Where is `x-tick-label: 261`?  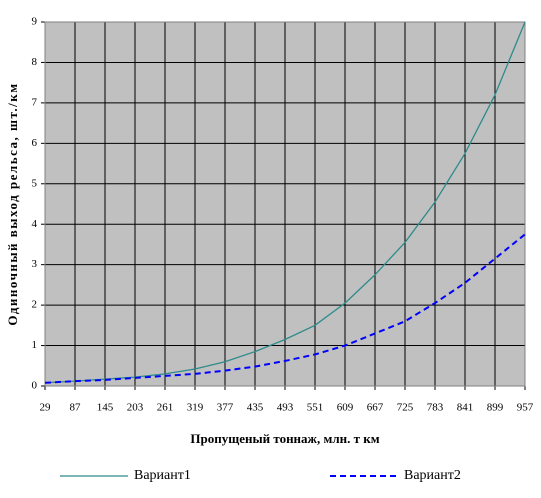
x-tick-label: 261 is located at coordinates (165, 408).